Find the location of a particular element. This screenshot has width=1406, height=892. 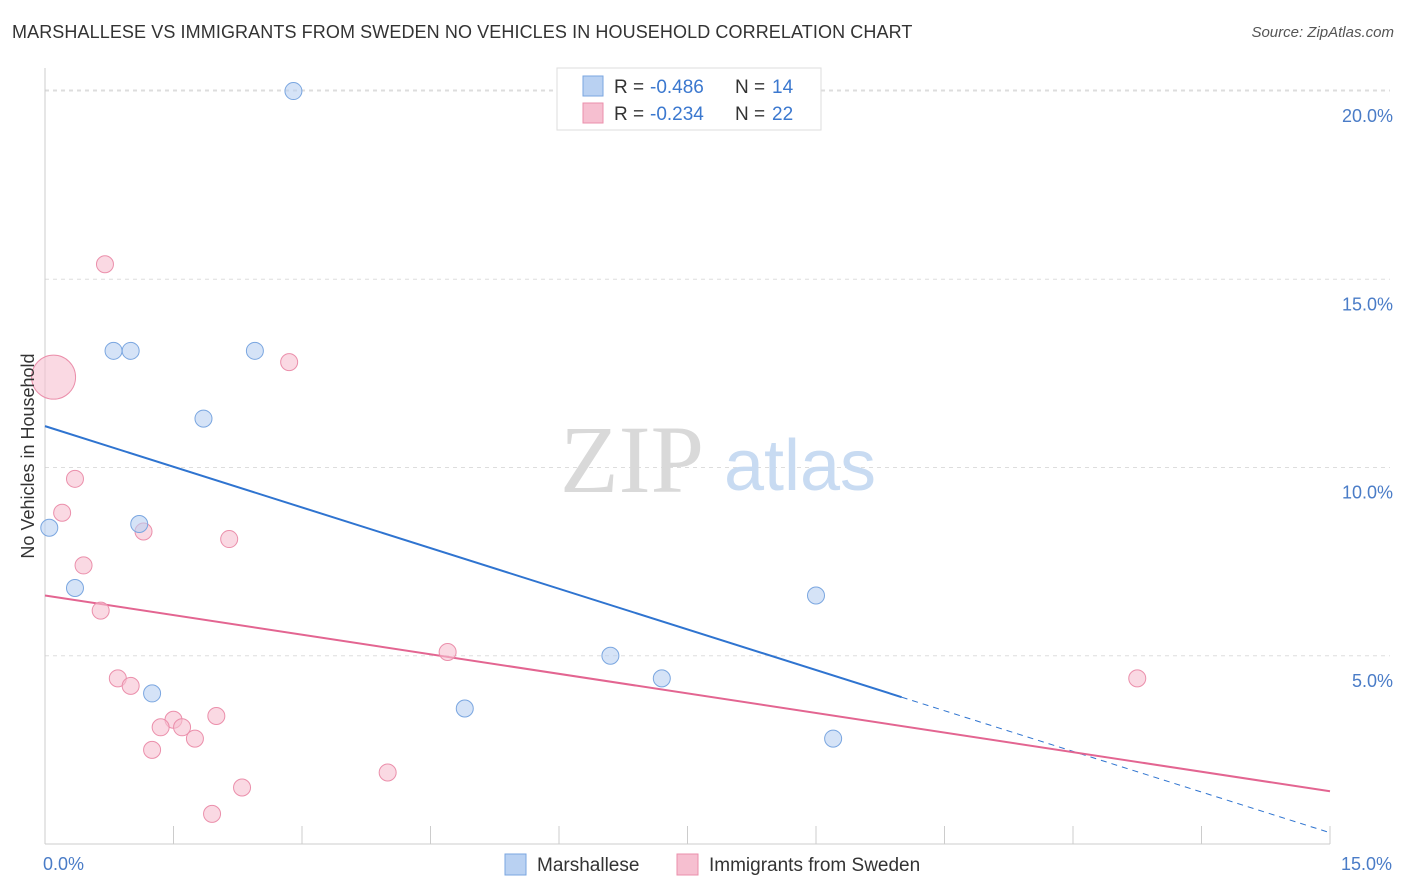

series-legend: Marshallese Immigrants from Sweden is located at coordinates (712, 864).